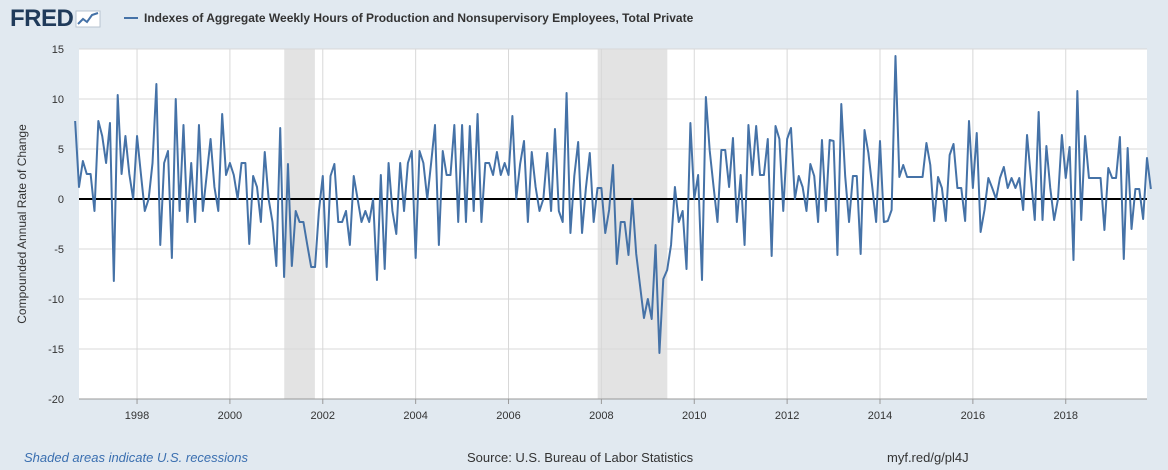  What do you see at coordinates (787, 416) in the screenshot?
I see `x-tick-label: 2012` at bounding box center [787, 416].